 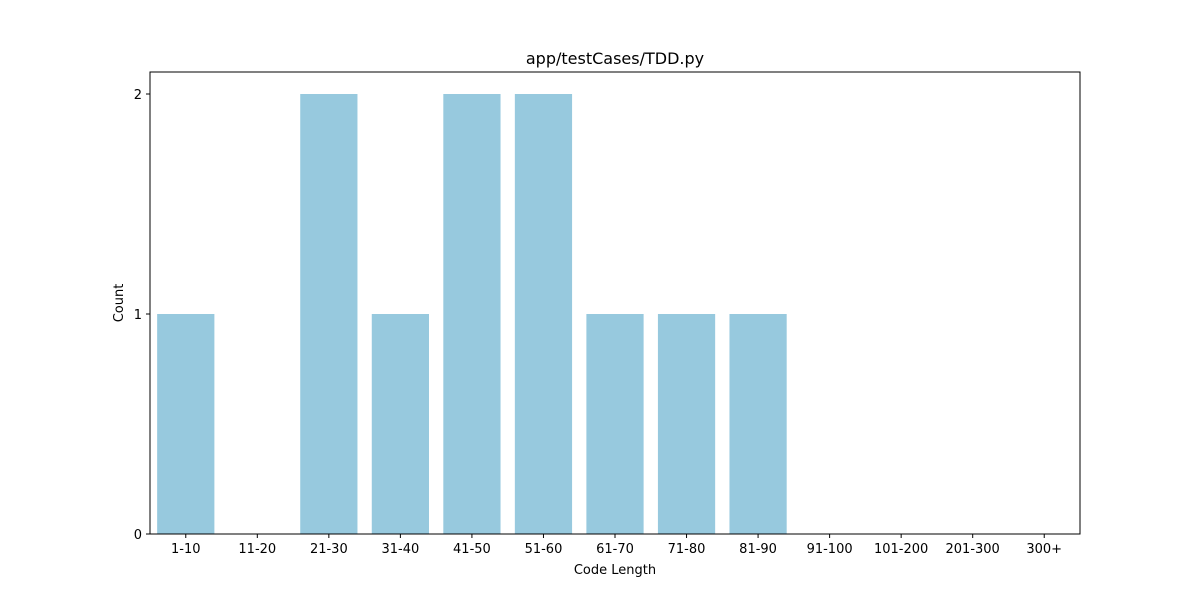 I want to click on x-tick-label: 31-40, so click(x=400, y=549).